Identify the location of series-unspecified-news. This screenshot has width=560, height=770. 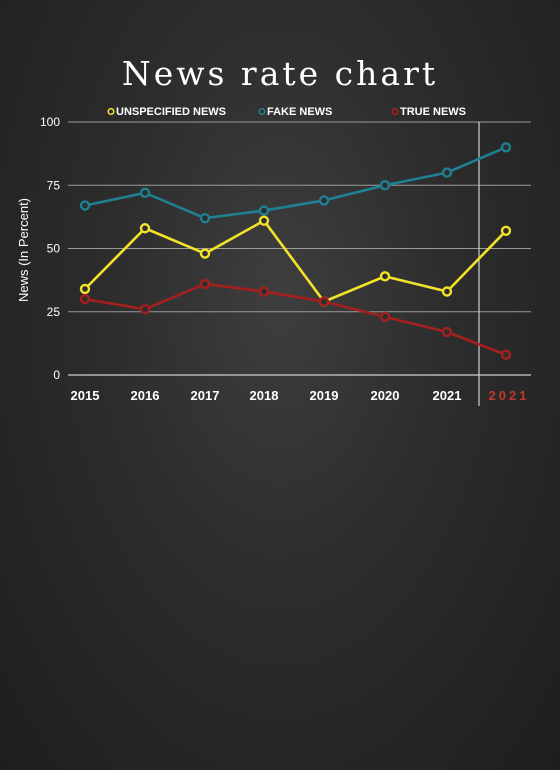
(295, 261).